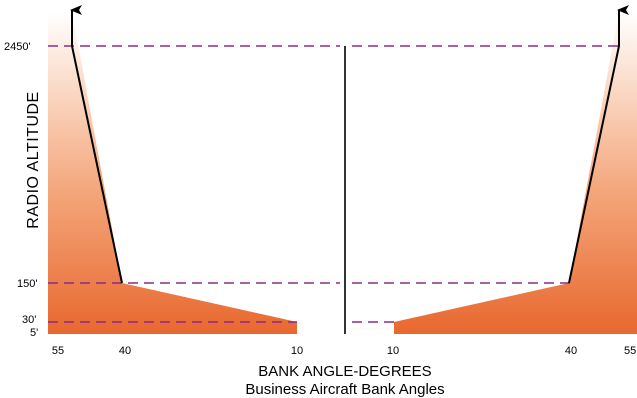 The width and height of the screenshot is (637, 398). What do you see at coordinates (17, 47) in the screenshot?
I see `y-tick-label-2450: 2450'` at bounding box center [17, 47].